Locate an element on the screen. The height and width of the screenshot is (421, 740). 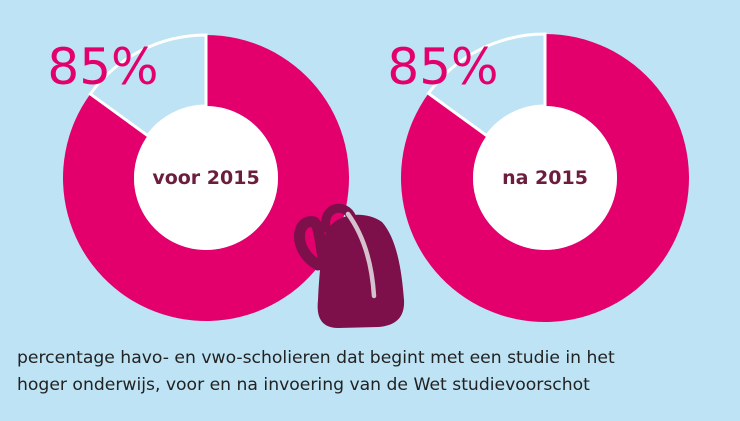
center-label-voor-2015: voor 2015 is located at coordinates (205, 178).